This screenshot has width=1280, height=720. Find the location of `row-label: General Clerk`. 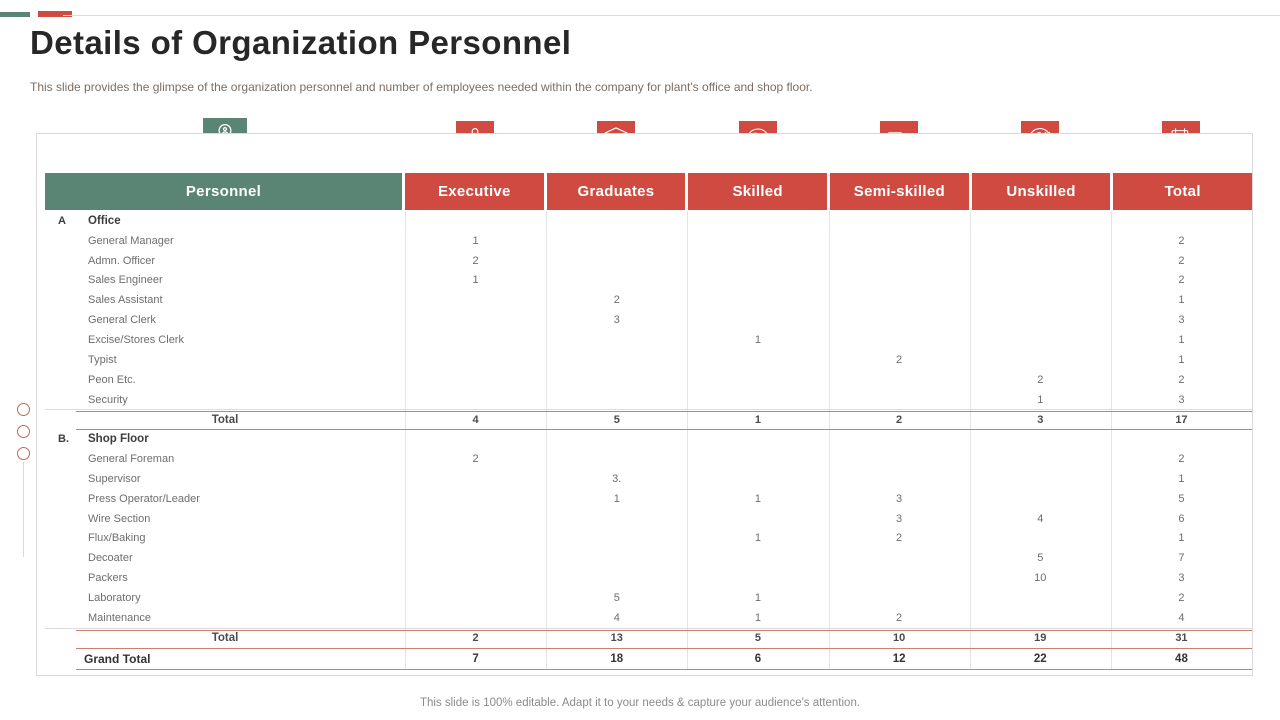

row-label: General Clerk is located at coordinates (122, 320).